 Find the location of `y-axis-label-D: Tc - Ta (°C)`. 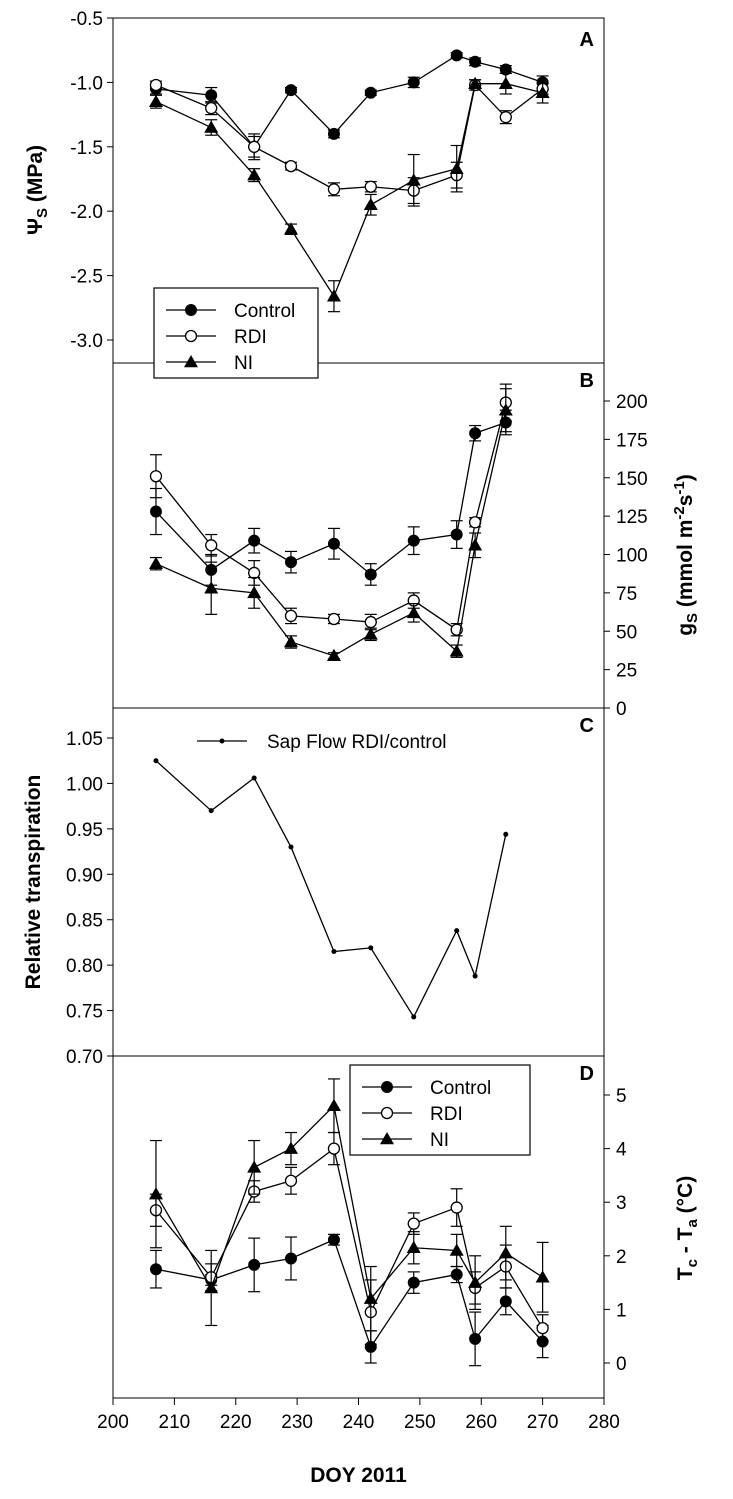

y-axis-label-D: Tc - Ta (°C) is located at coordinates (687, 1228).